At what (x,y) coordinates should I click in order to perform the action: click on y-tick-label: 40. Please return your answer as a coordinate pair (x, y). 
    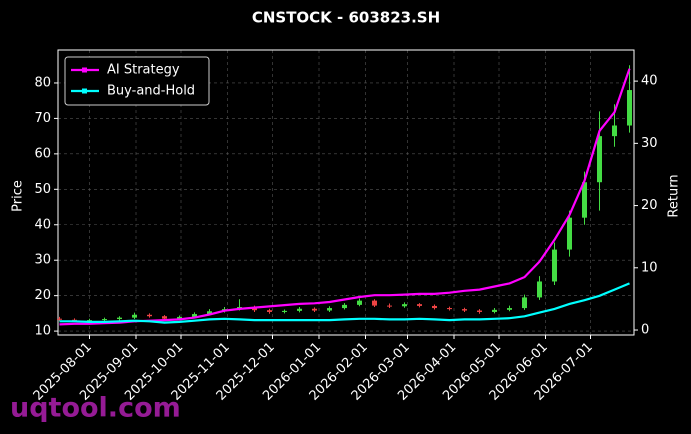
    Looking at the image, I should click on (42, 224).